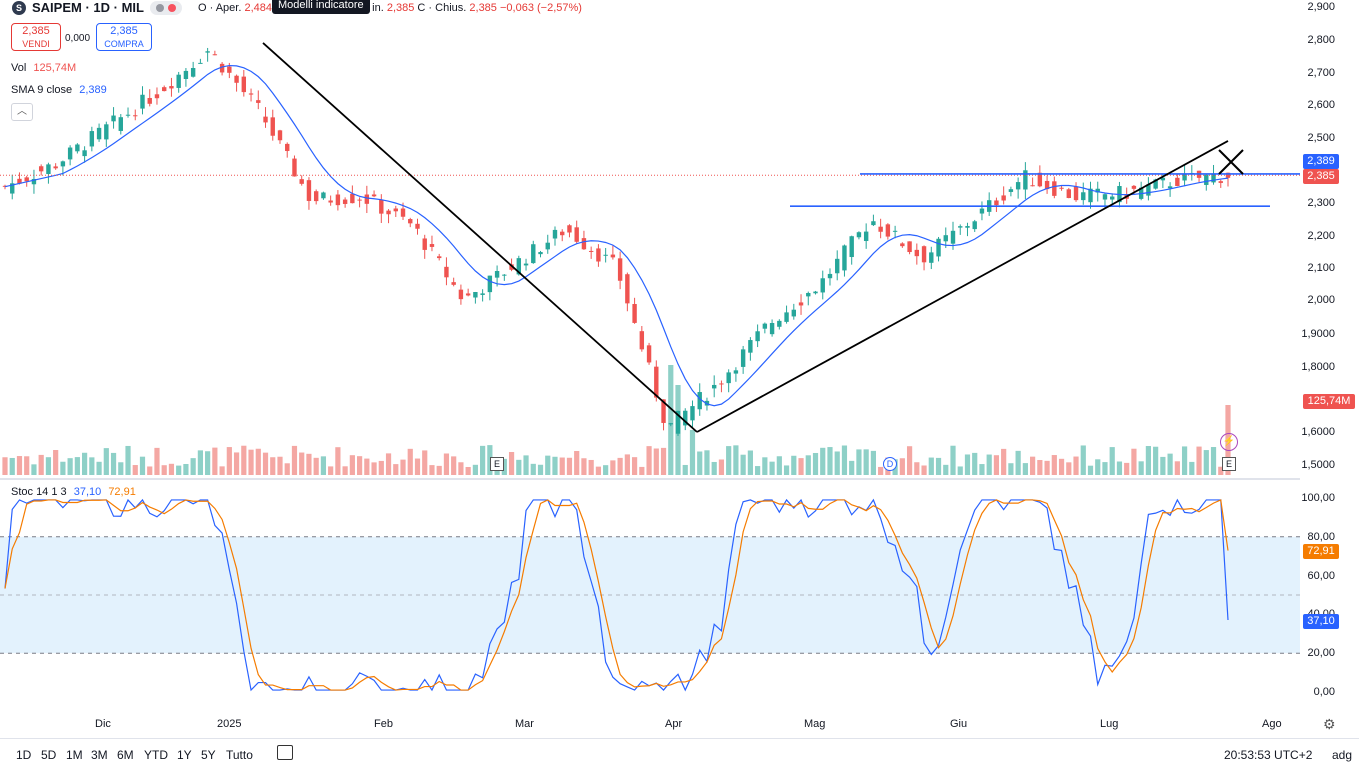  I want to click on sma-legend: SMA 9 close 2,389, so click(59, 90).